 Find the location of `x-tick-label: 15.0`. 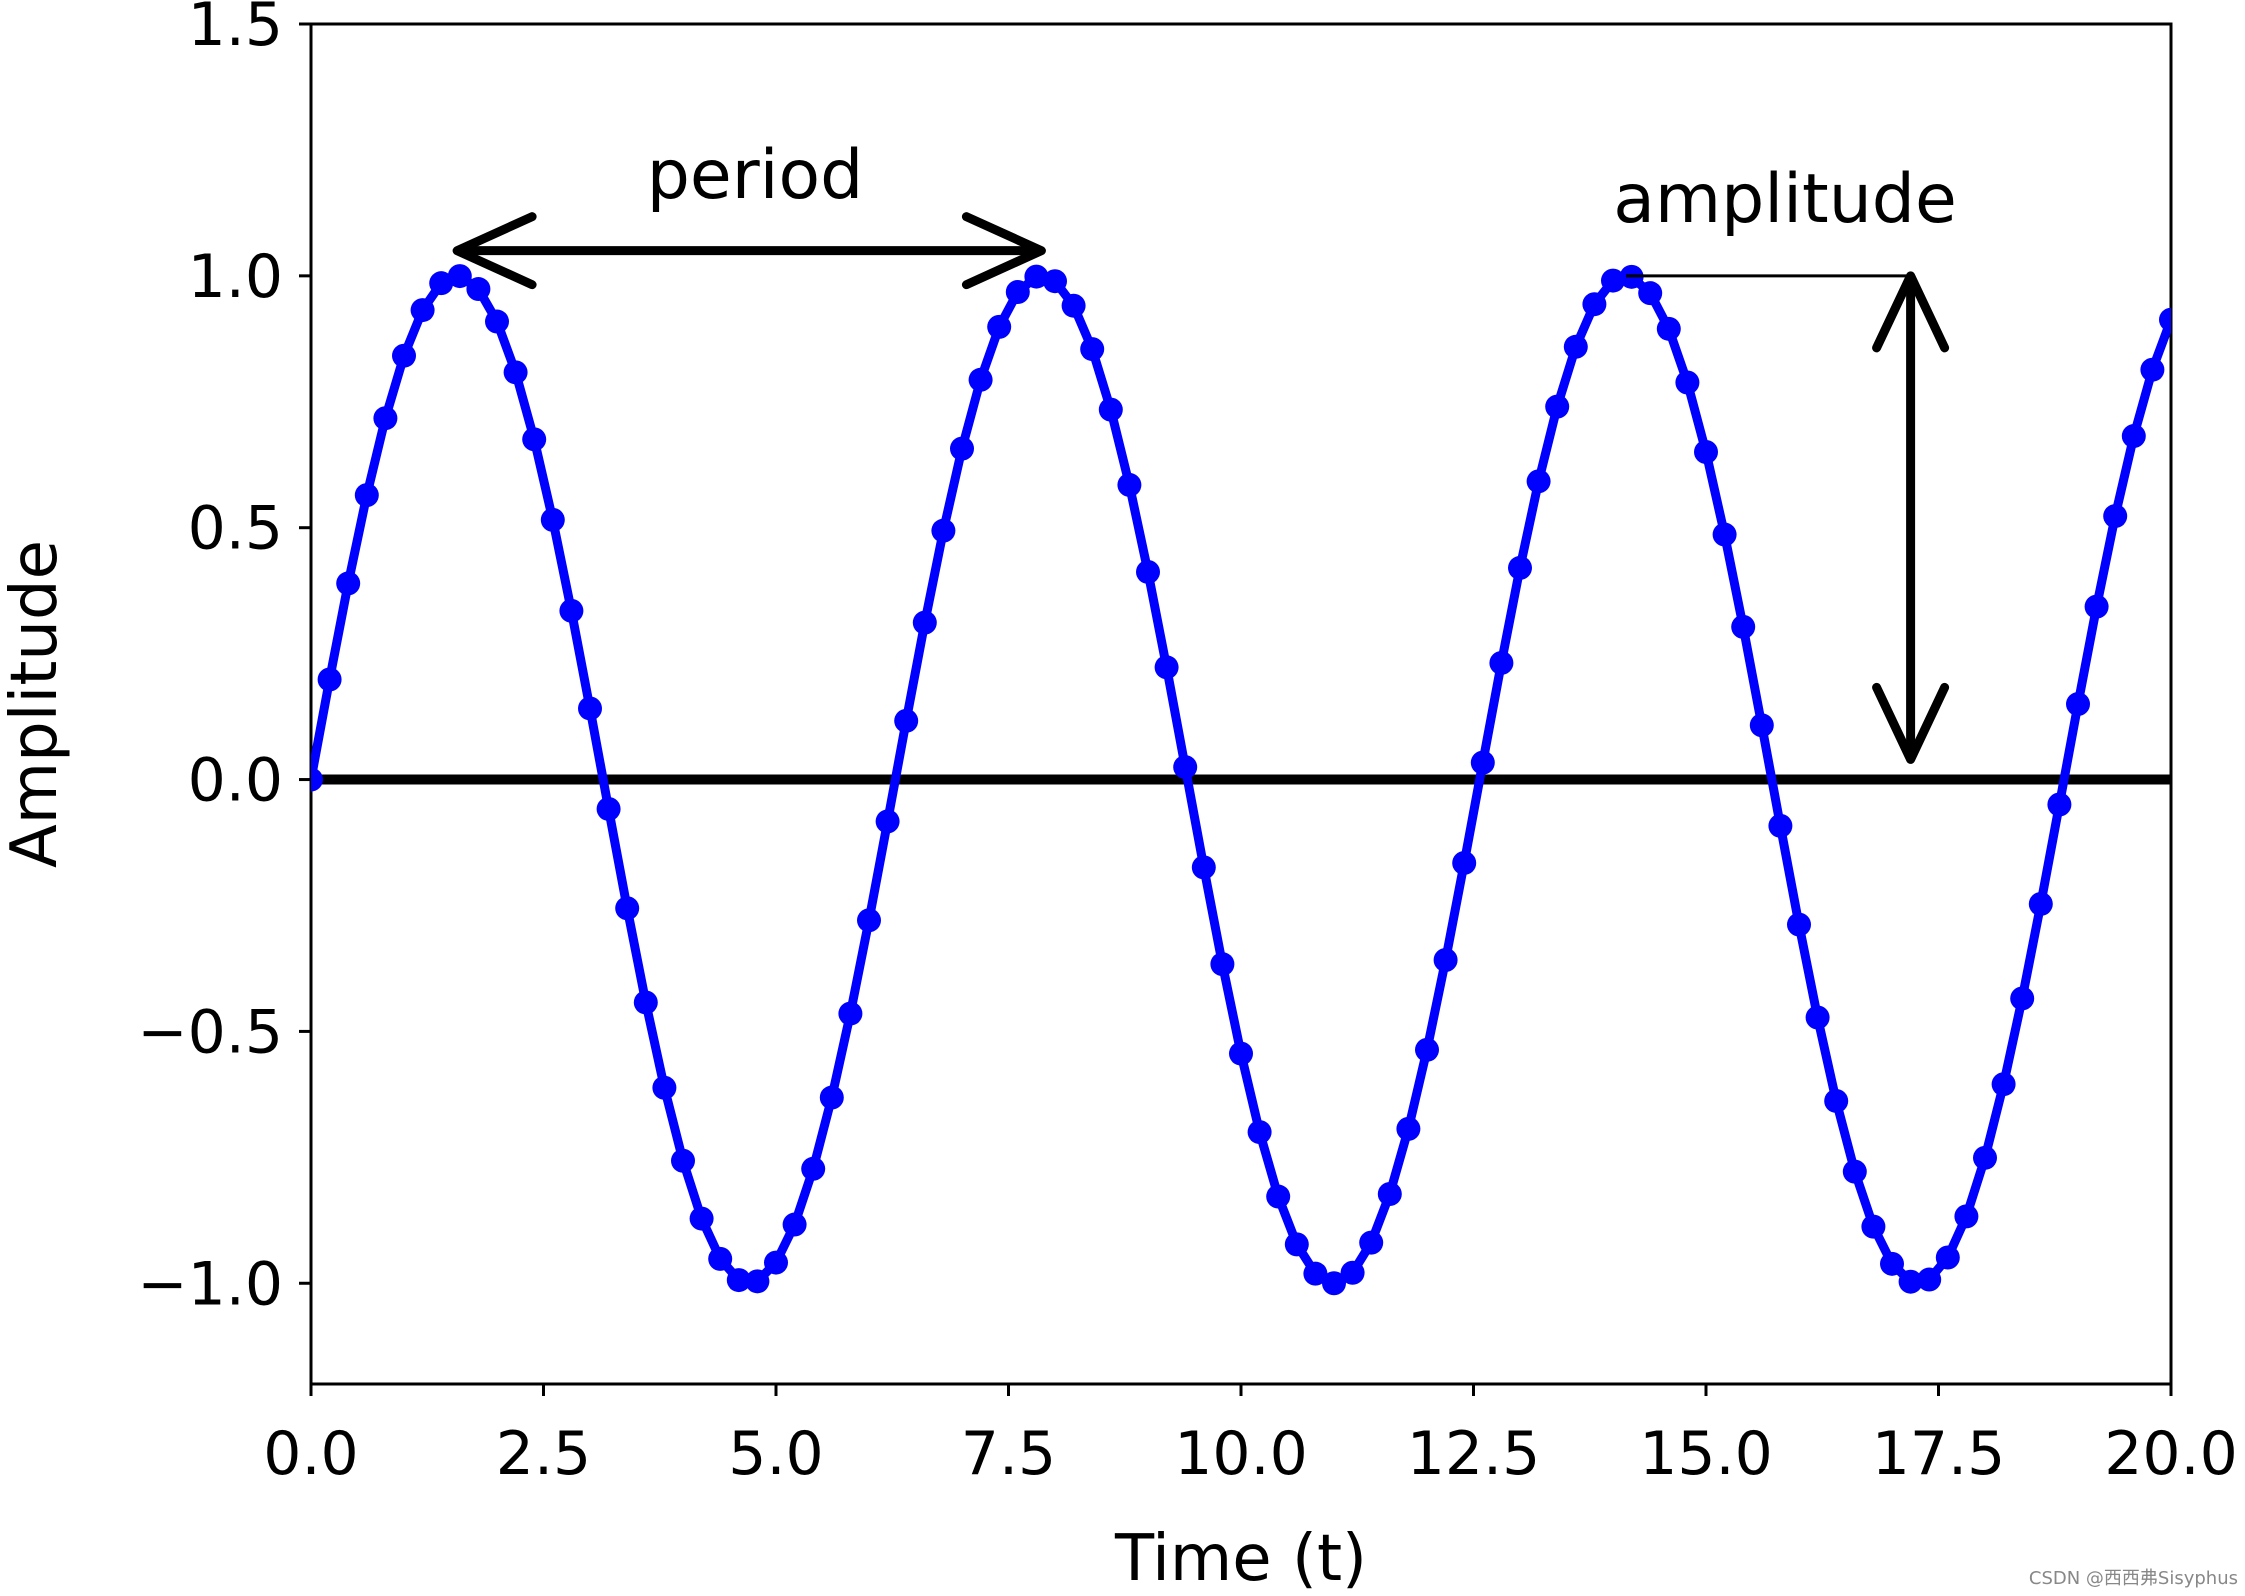

x-tick-label: 15.0 is located at coordinates (1706, 1454).